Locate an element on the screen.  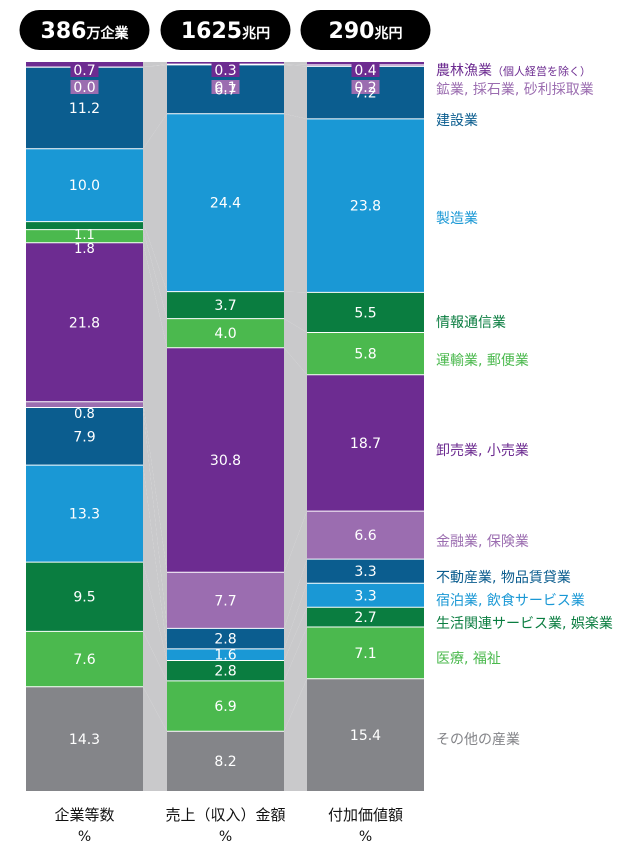
value-label: 6.6 is located at coordinates (365, 536).